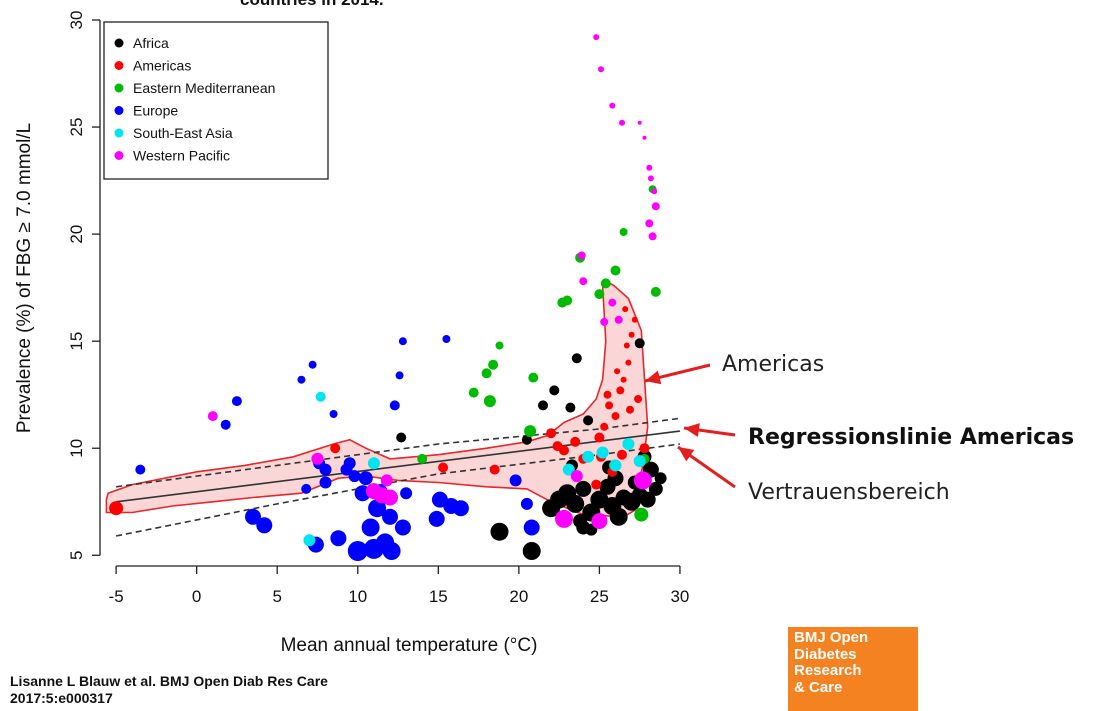 The height and width of the screenshot is (711, 1103). What do you see at coordinates (312, 5) in the screenshot?
I see `chart-title: countries in 2014.` at bounding box center [312, 5].